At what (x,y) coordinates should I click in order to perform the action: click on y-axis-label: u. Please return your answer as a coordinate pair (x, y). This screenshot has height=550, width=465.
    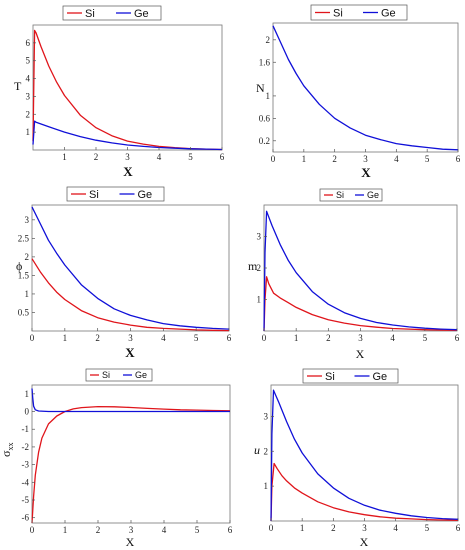
    Looking at the image, I should click on (257, 450).